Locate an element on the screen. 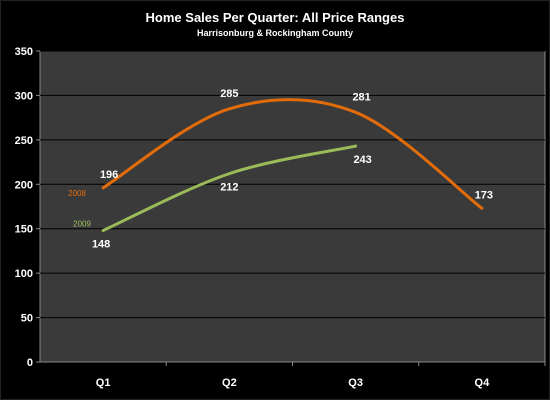 The height and width of the screenshot is (400, 550). series-label-2008: 2008 is located at coordinates (77, 193).